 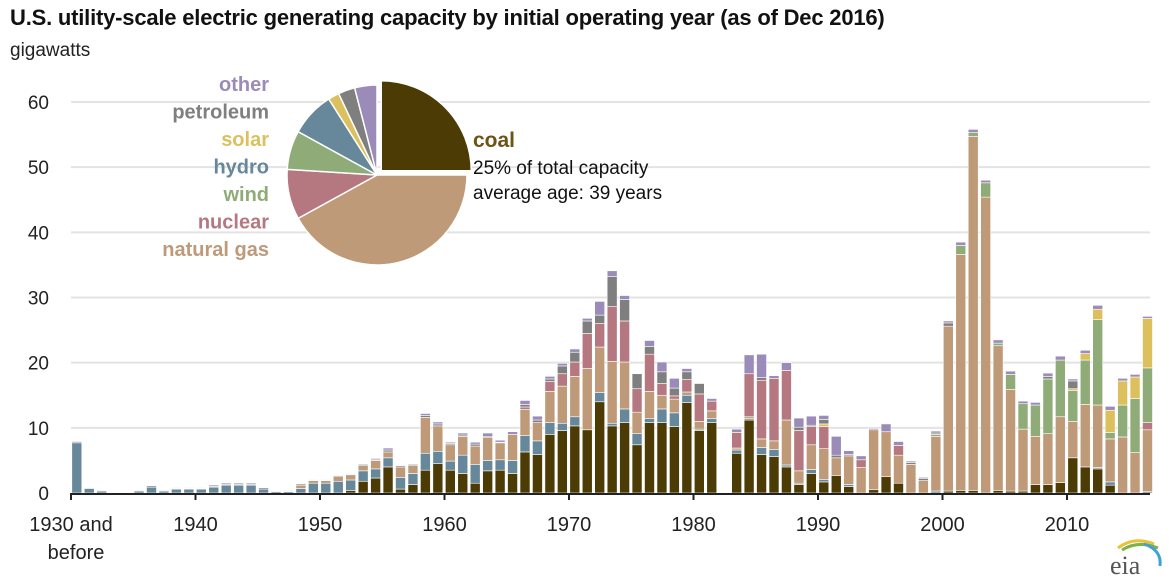 I want to click on bar-stack-1957, so click(x=413, y=478).